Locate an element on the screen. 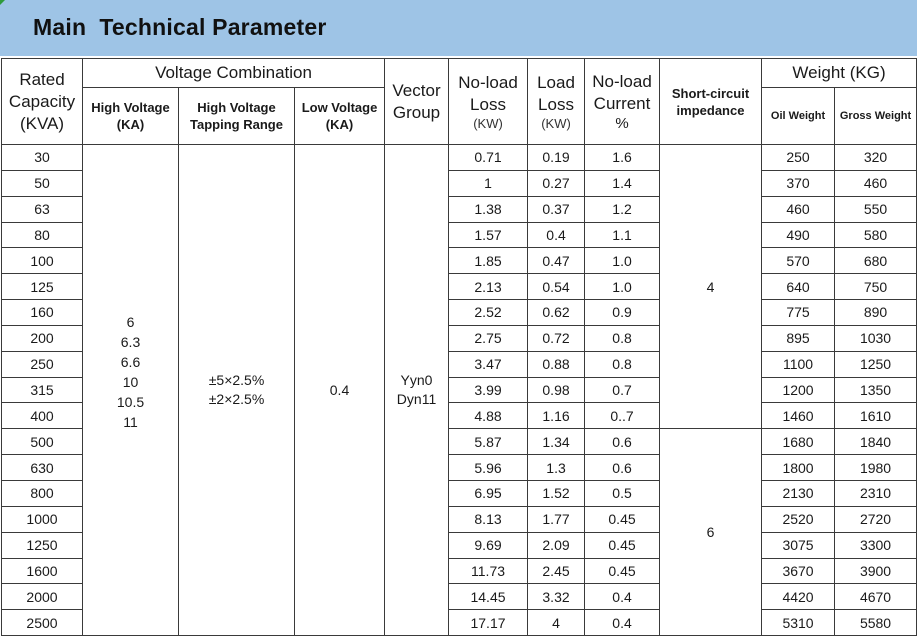 Image resolution: width=917 pixels, height=637 pixels. cell-oil-weight: 3075 is located at coordinates (798, 545).